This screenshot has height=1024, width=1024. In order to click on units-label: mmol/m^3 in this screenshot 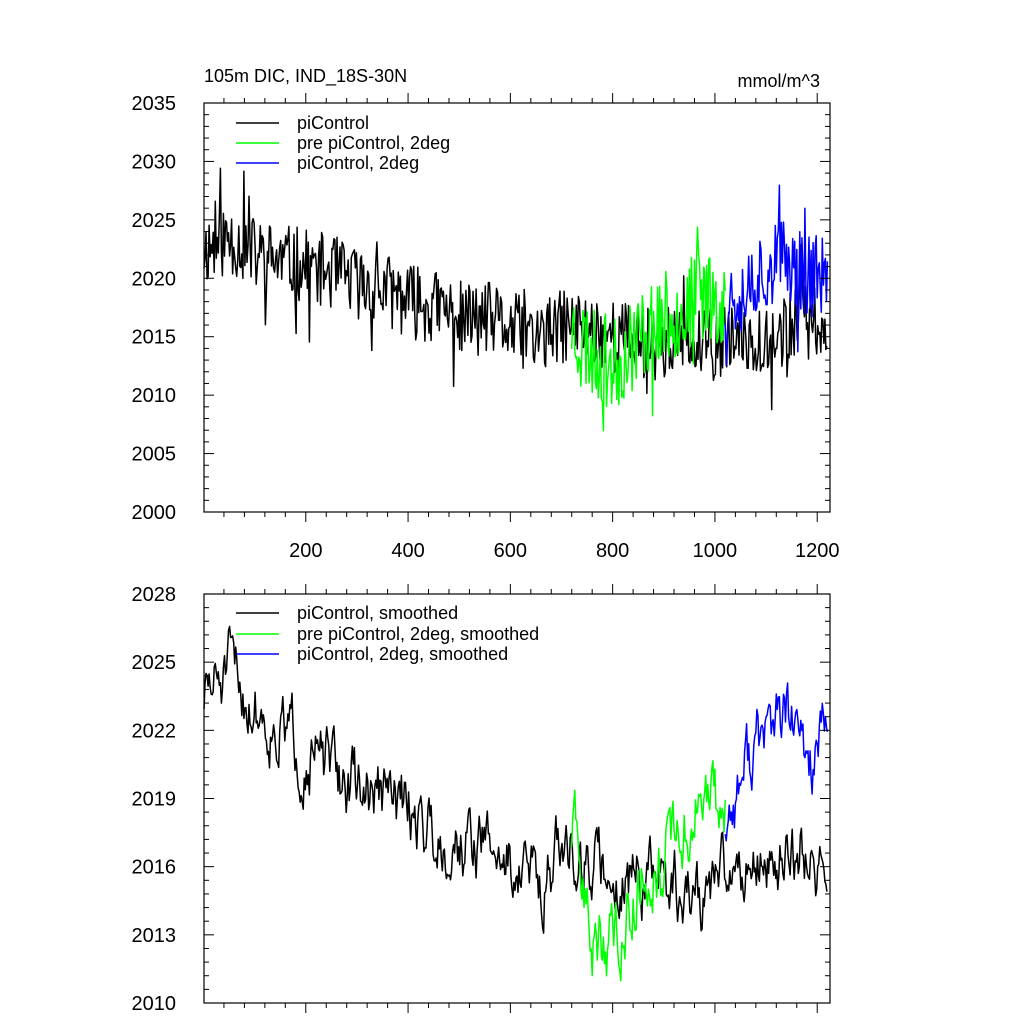, I will do `click(779, 81)`.